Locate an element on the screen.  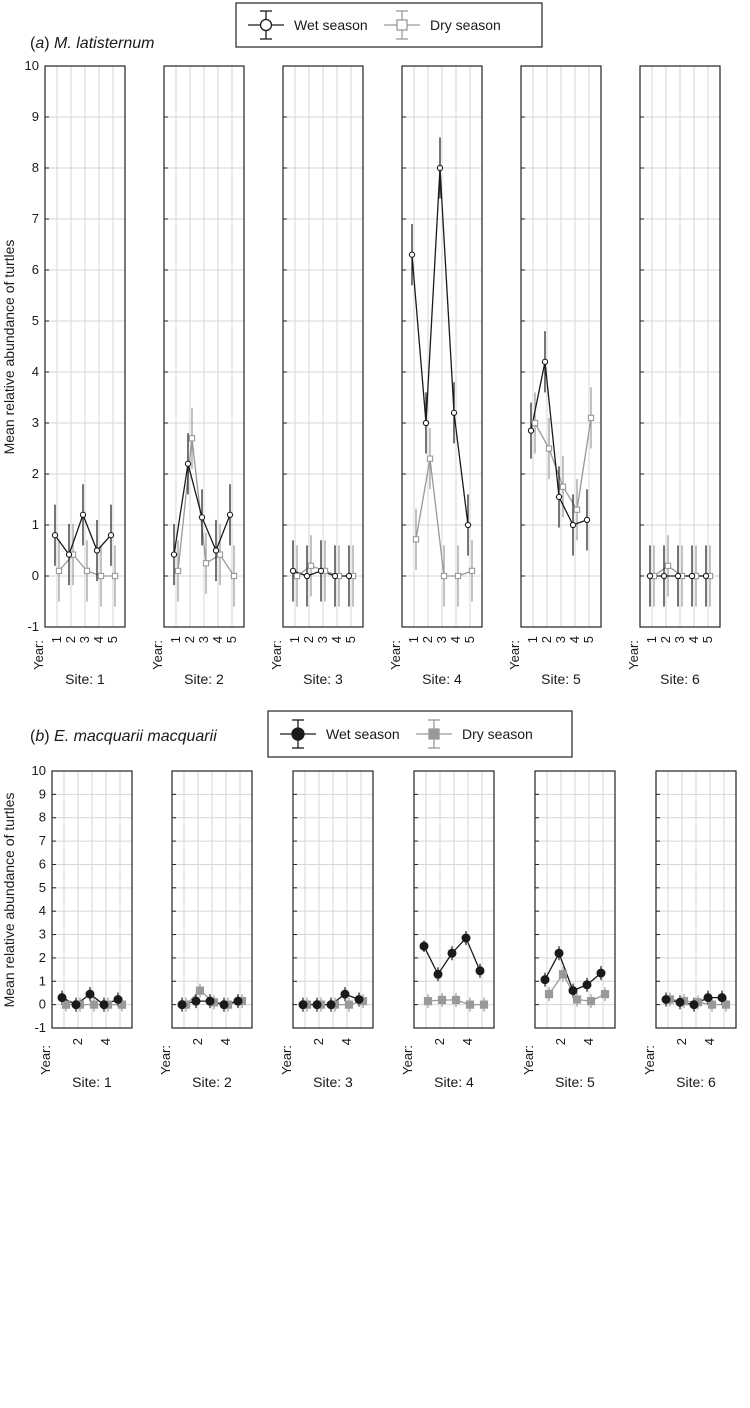
site-label: Site: 5 is located at coordinates (561, 679).